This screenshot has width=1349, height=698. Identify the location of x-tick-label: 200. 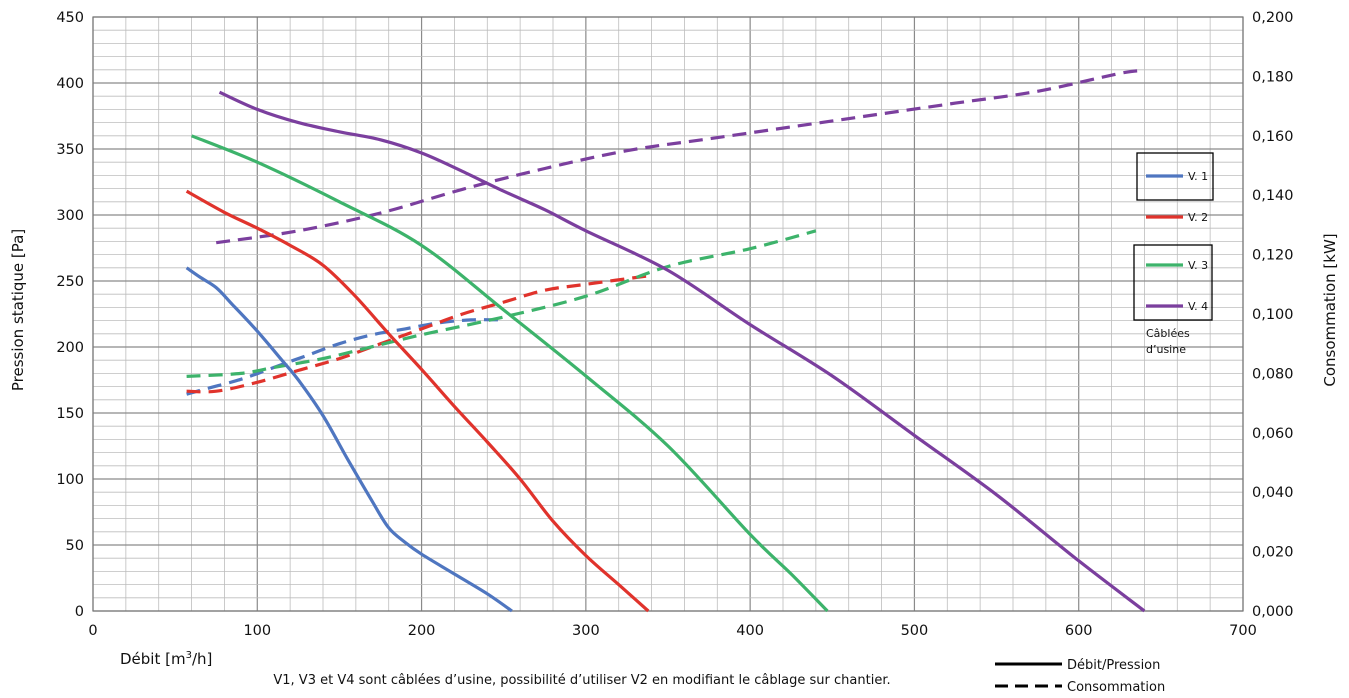
(422, 631).